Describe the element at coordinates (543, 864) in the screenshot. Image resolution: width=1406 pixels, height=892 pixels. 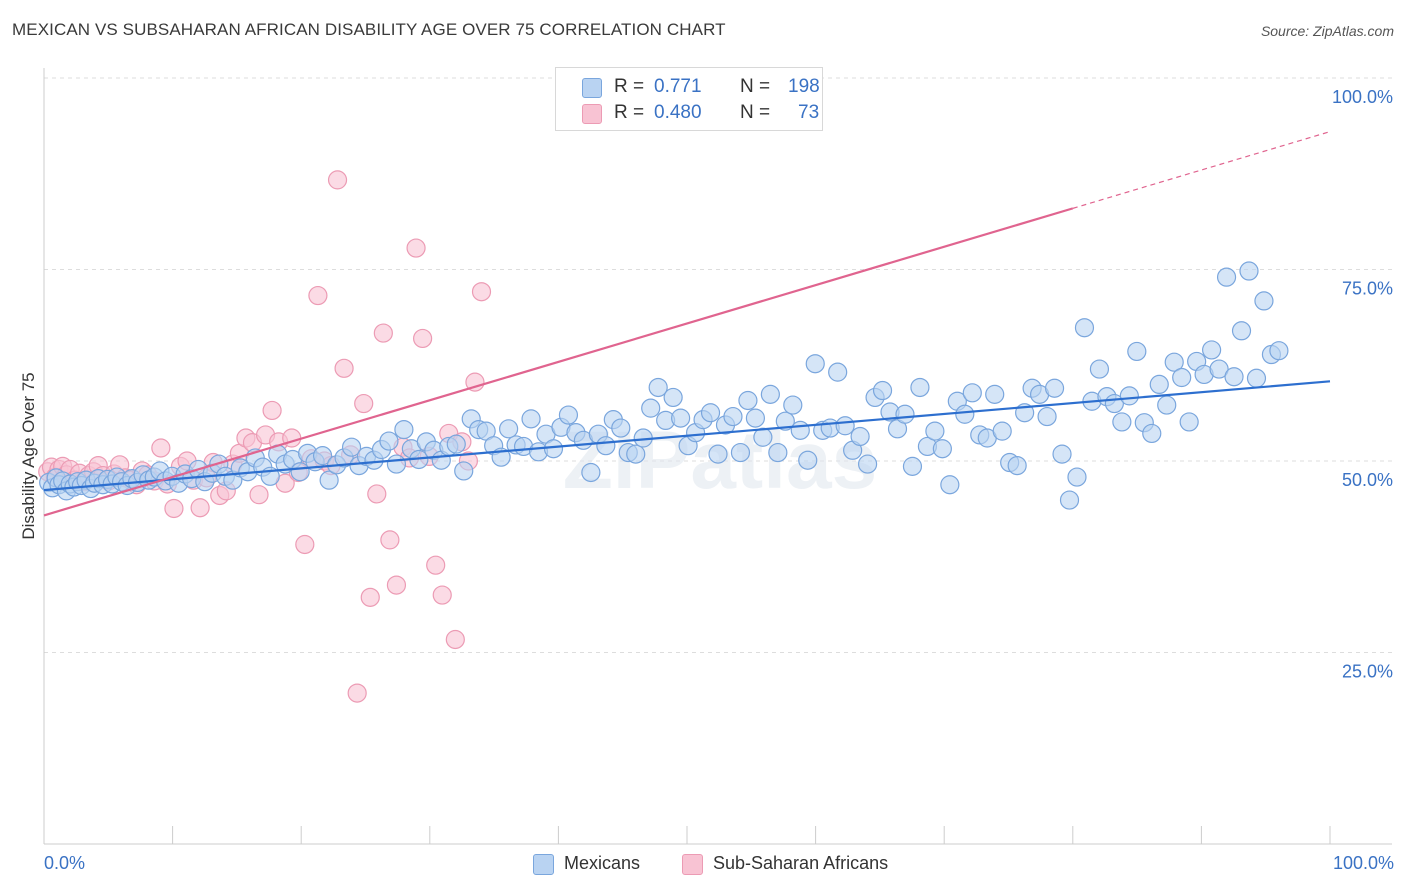
I see `mexicans-legend-swatch` at that location.